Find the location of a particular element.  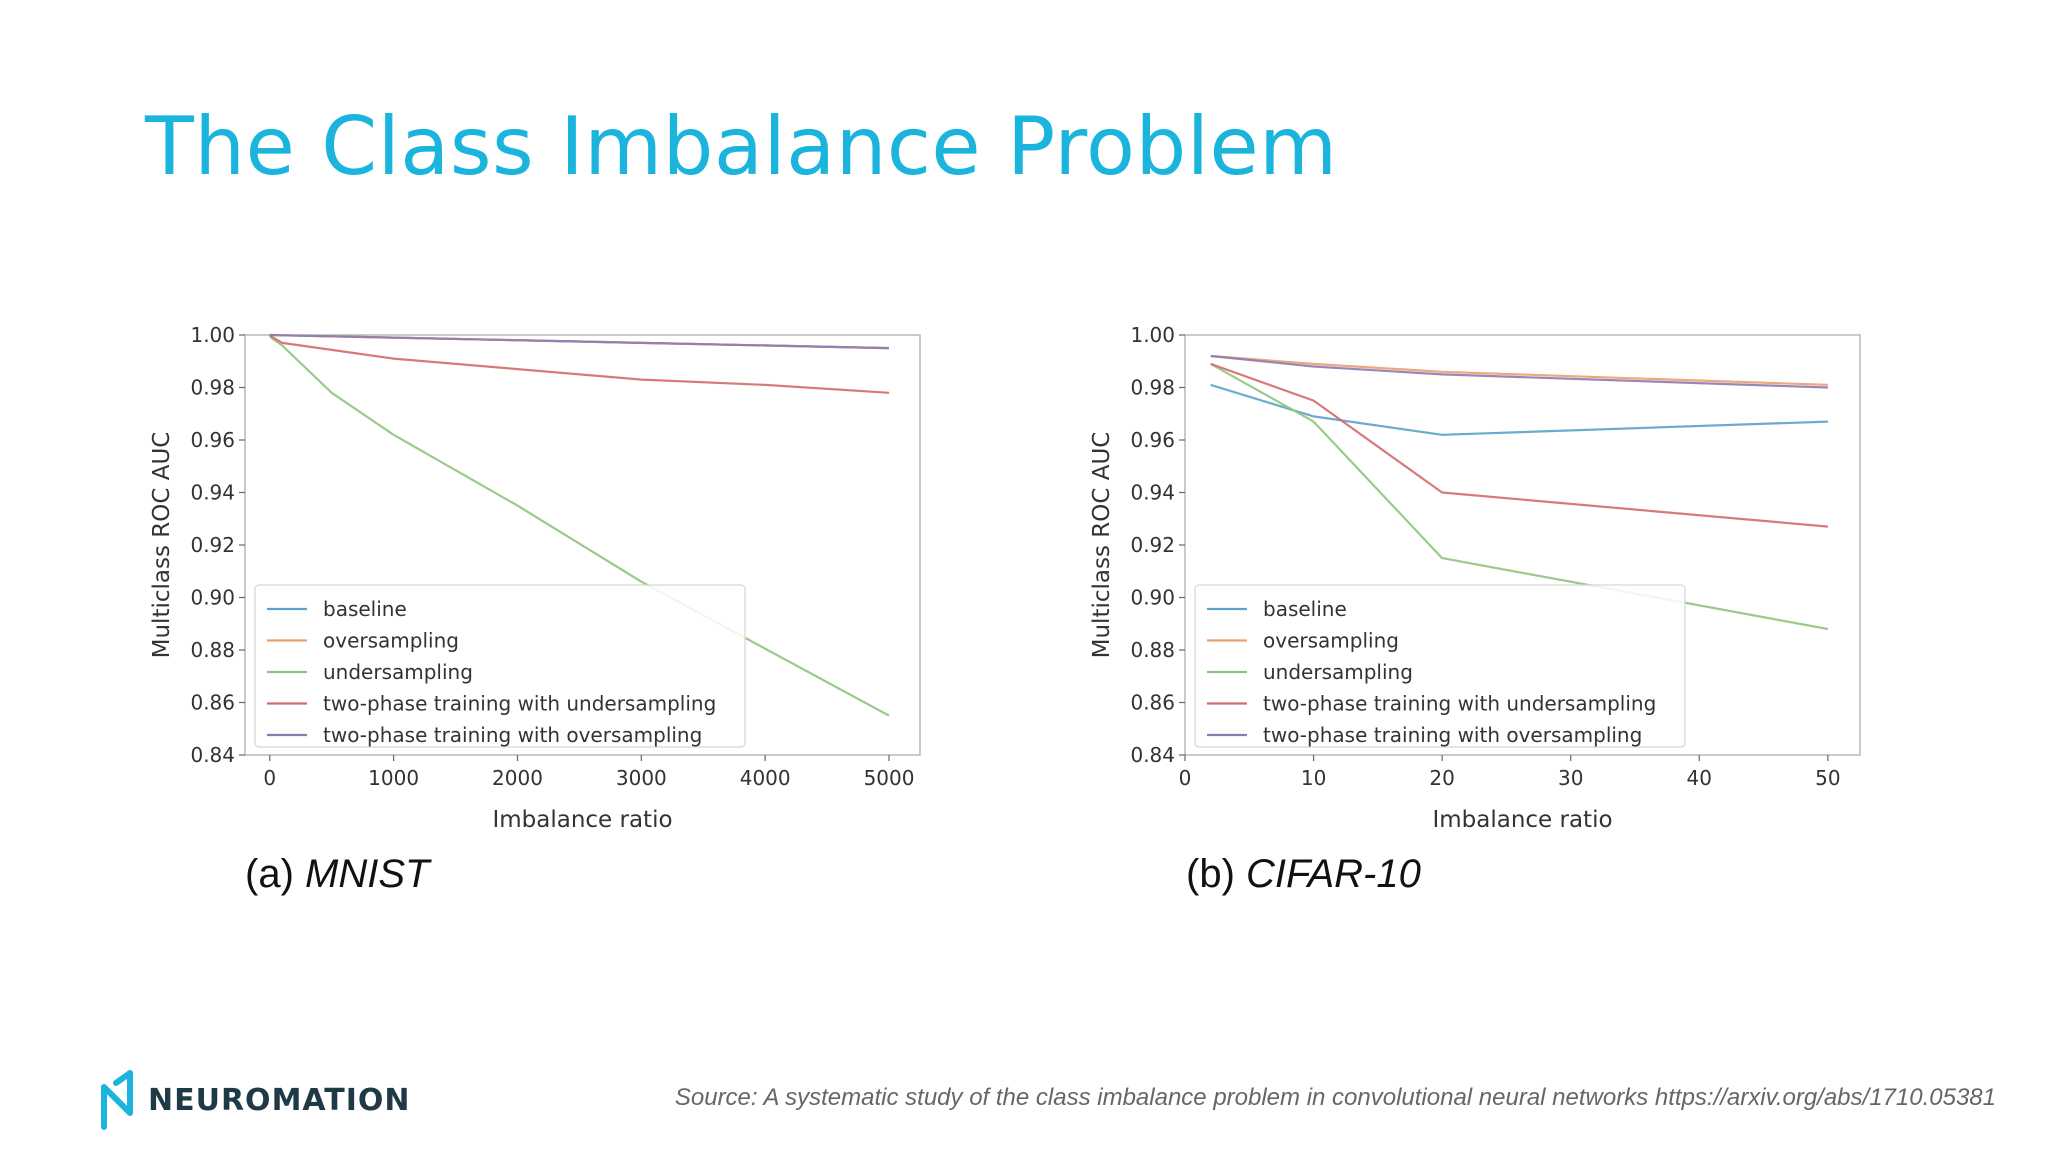

caption-cifar10: (b) CIFAR-10 is located at coordinates (1303, 874).